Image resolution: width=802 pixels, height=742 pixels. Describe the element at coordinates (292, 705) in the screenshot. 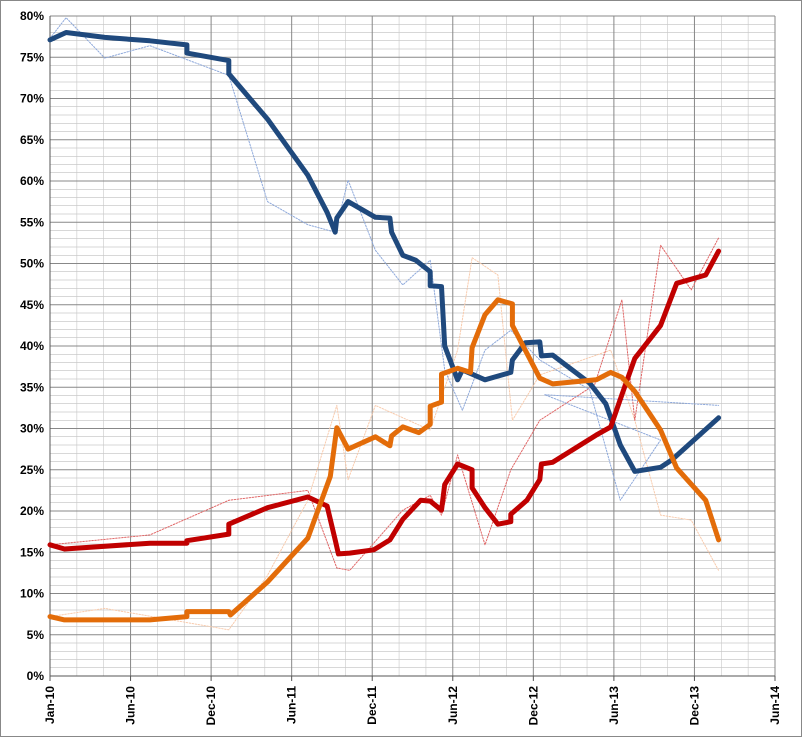

I see `x-tick-label: Jun-11` at that location.